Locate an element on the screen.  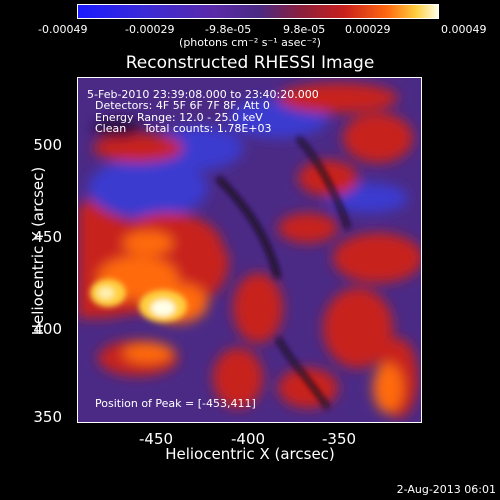
colorbar-tick: 9.8e-05 is located at coordinates (304, 29).